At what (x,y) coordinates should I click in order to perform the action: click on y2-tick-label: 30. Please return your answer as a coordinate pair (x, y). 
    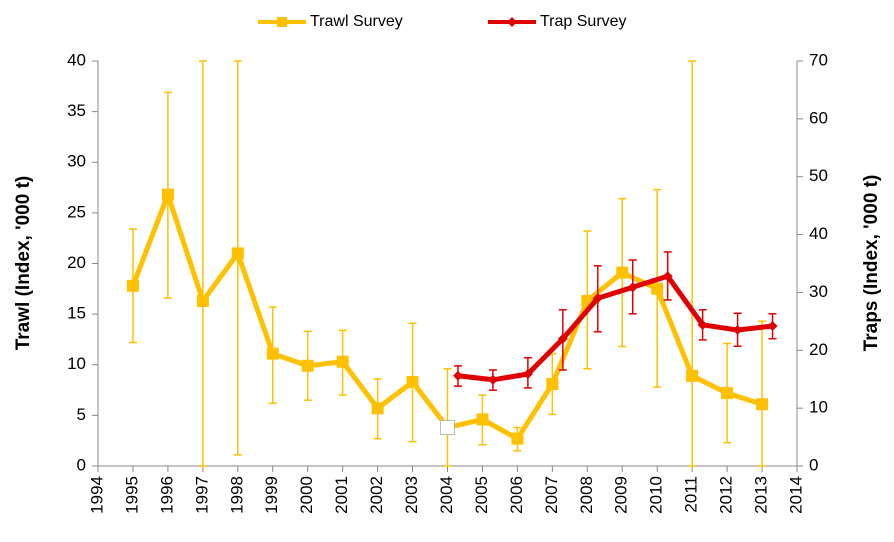
    Looking at the image, I should click on (818, 291).